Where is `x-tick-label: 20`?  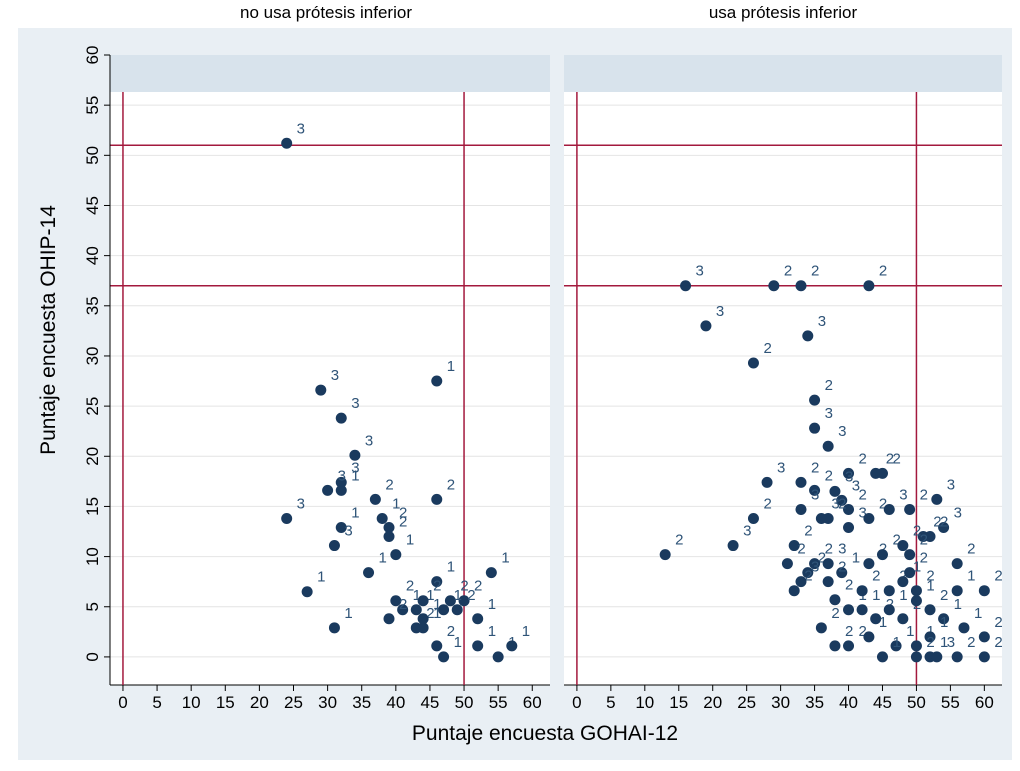 x-tick-label: 20 is located at coordinates (259, 702).